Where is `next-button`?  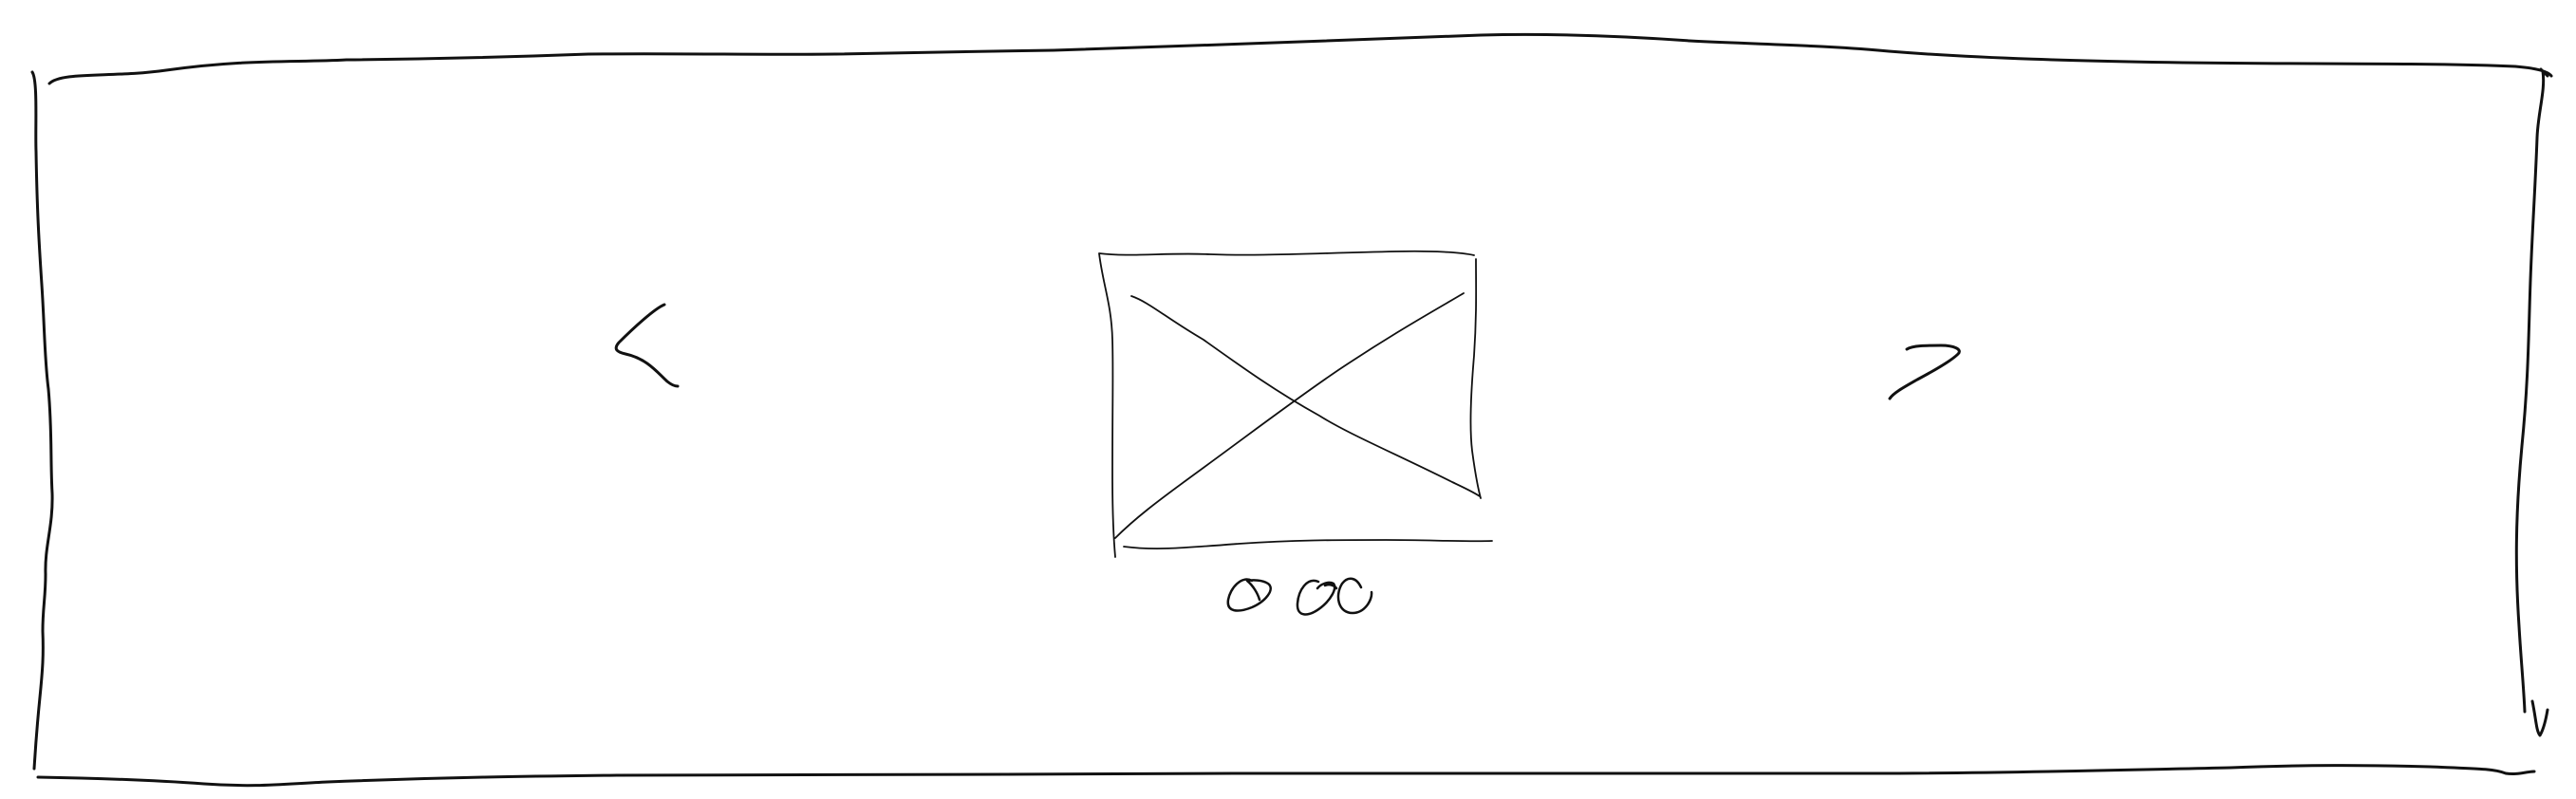
next-button is located at coordinates (1925, 372).